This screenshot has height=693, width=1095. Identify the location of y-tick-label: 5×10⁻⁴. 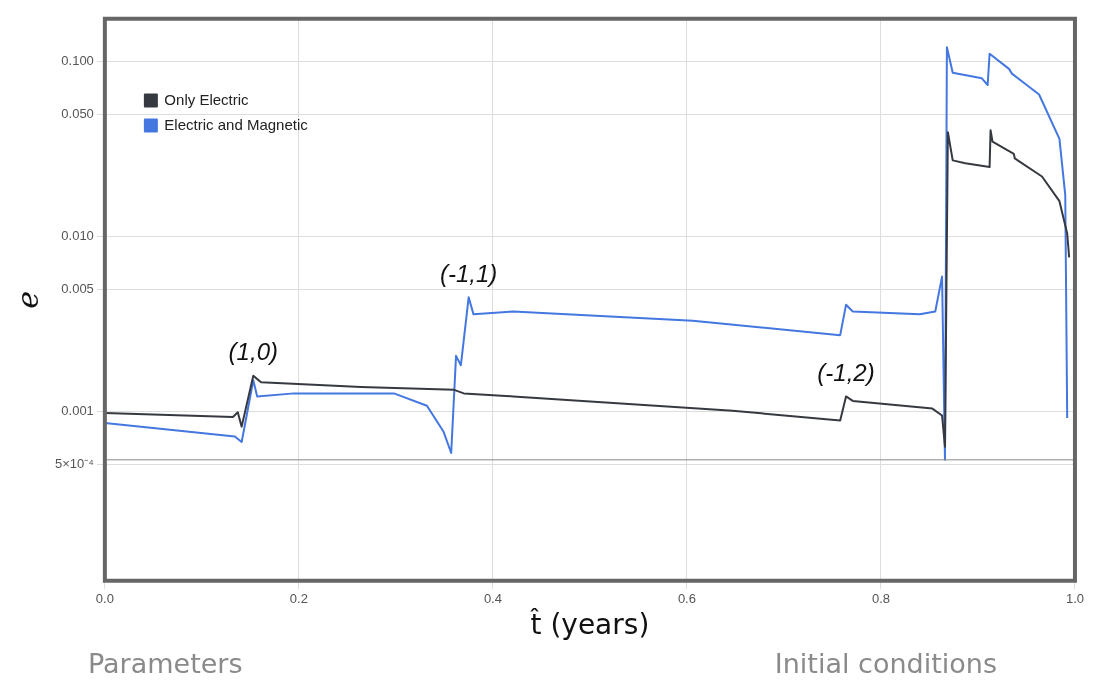
(74, 463).